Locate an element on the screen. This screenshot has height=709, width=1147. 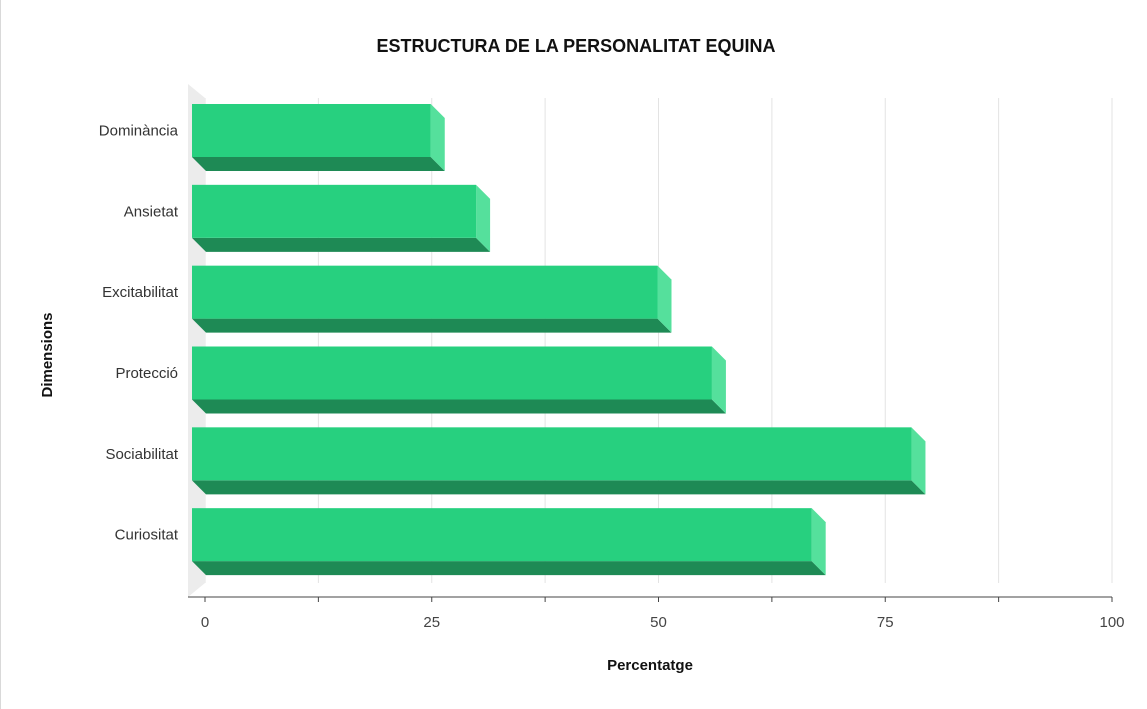
y-category-label: Sociabilitat is located at coordinates (141, 454).